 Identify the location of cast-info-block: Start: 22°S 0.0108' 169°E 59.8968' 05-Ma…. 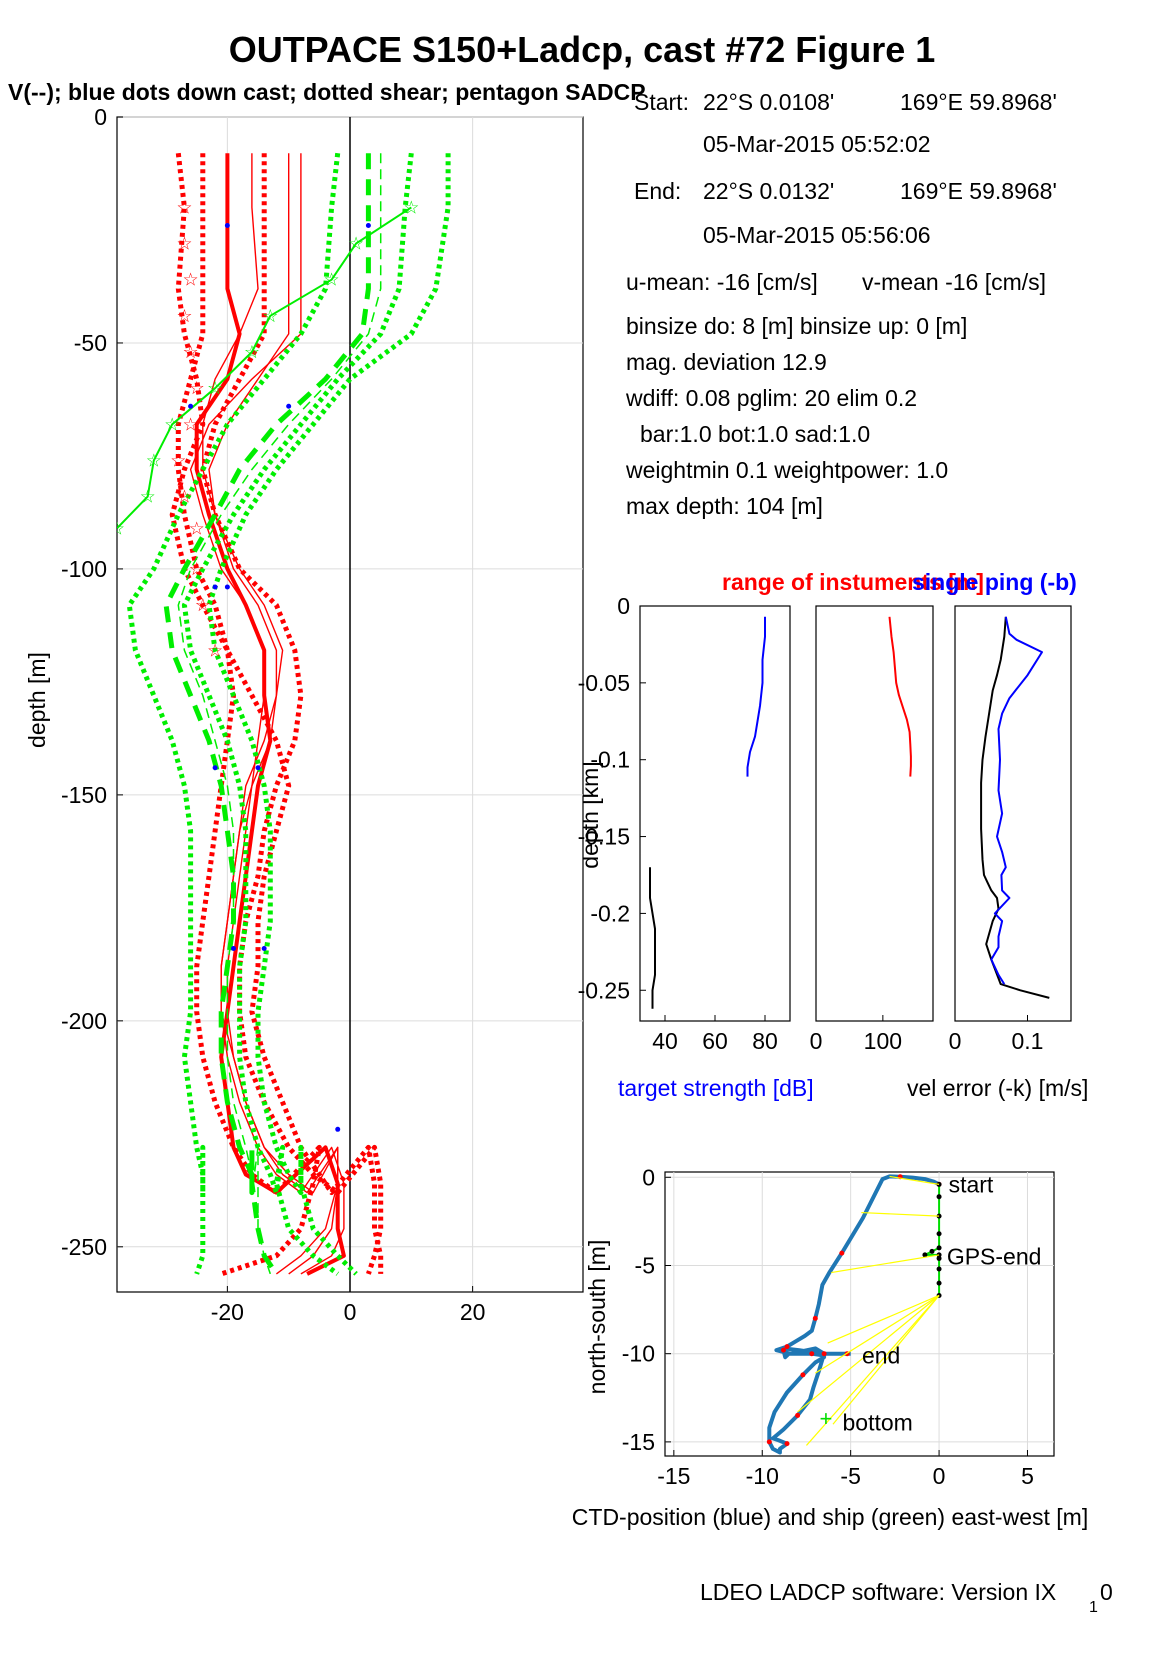
(841, 304).